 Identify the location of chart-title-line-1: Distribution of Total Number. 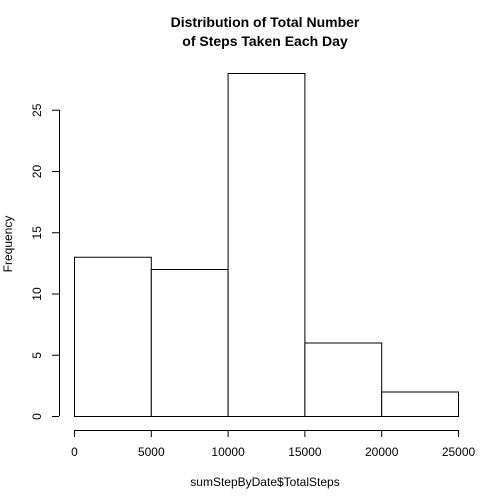
(265, 22).